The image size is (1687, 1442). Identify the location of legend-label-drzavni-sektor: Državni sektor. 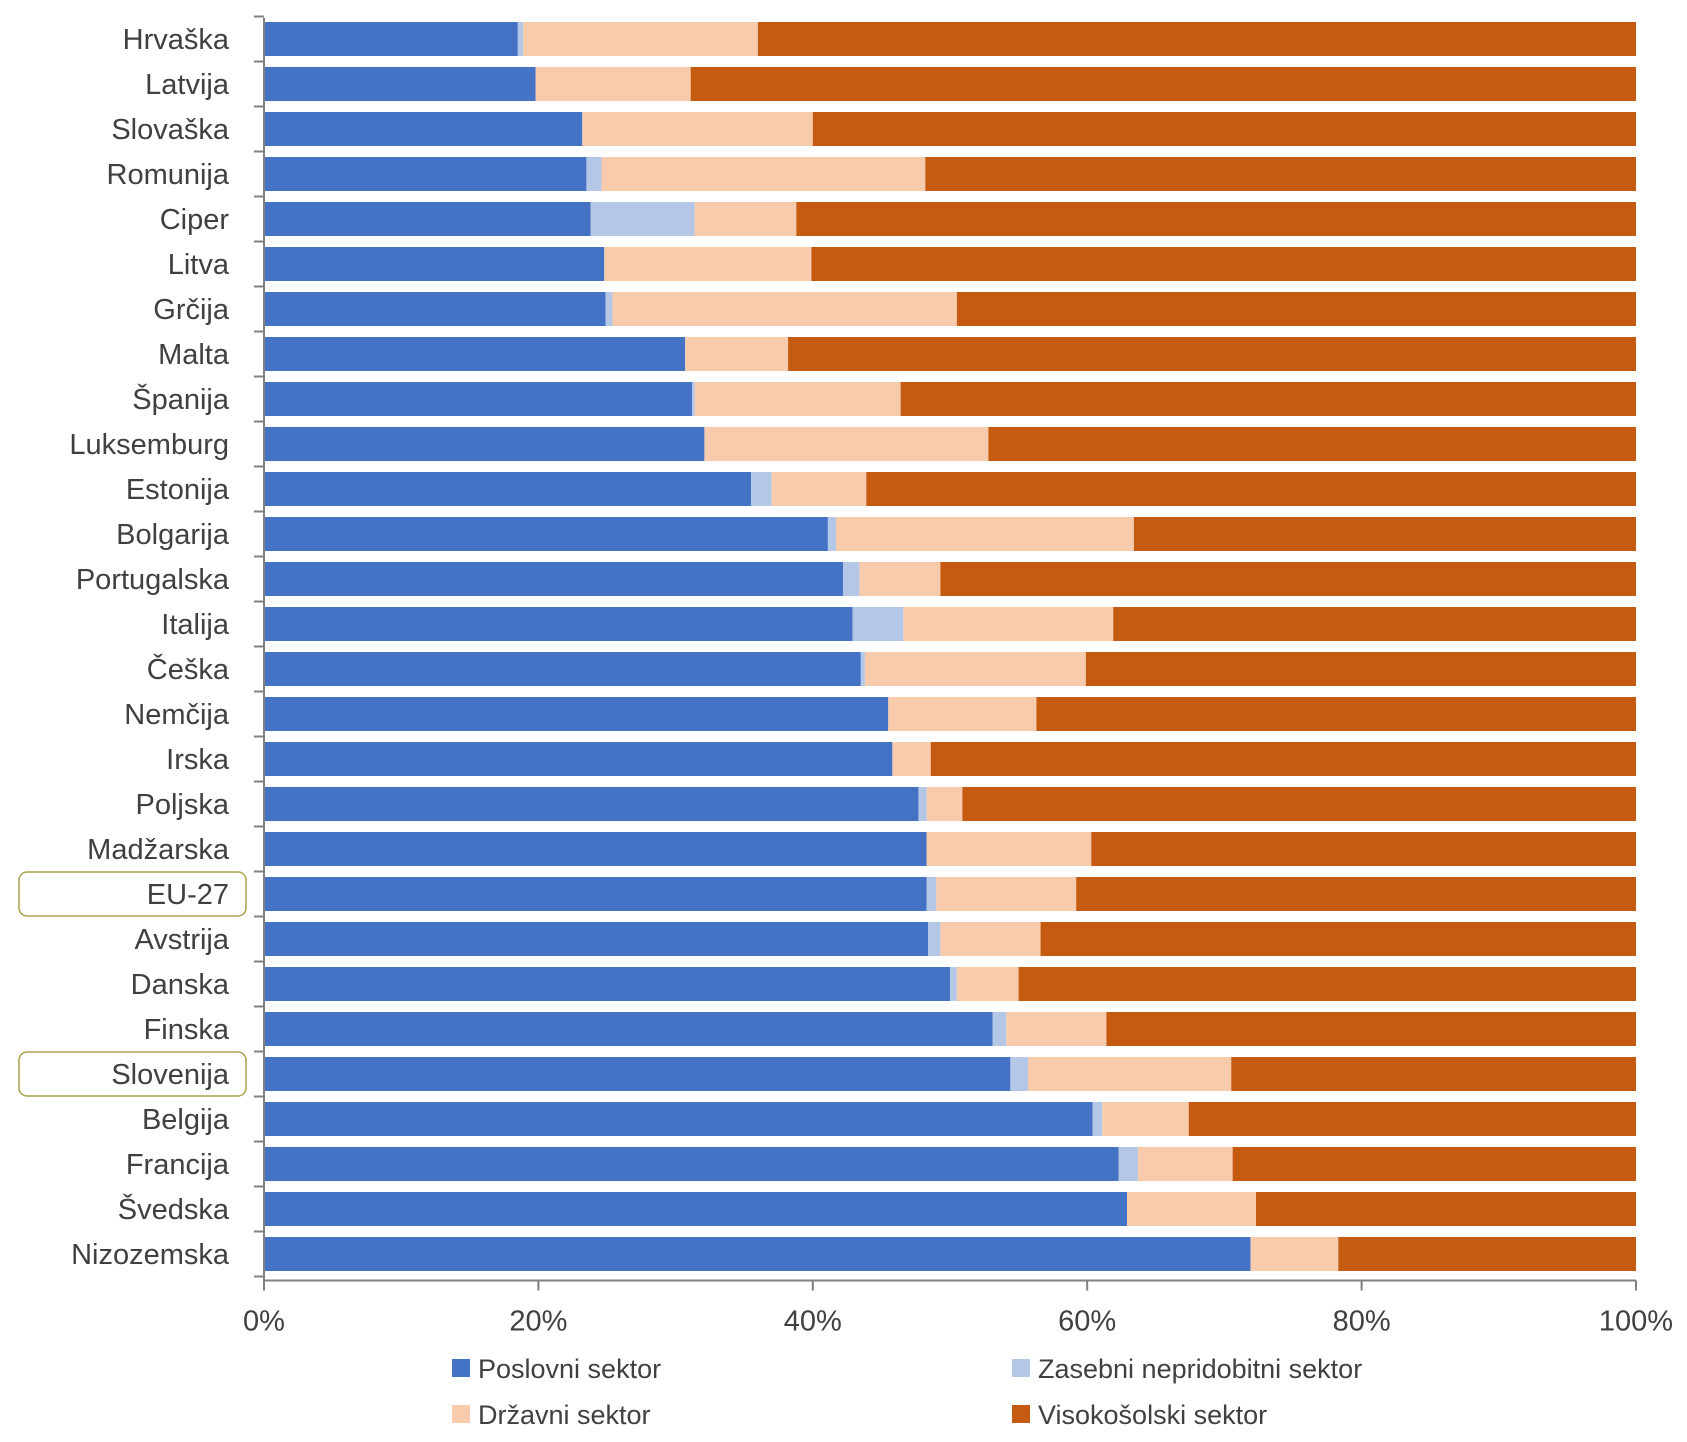
(564, 1415).